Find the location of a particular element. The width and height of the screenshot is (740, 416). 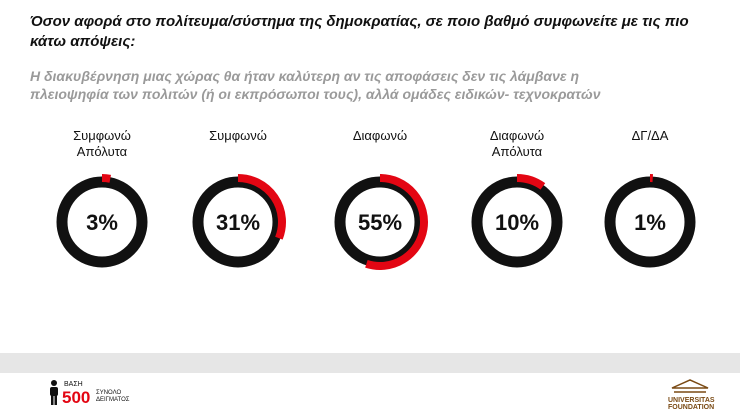

value-label: 31% is located at coordinates (238, 222).